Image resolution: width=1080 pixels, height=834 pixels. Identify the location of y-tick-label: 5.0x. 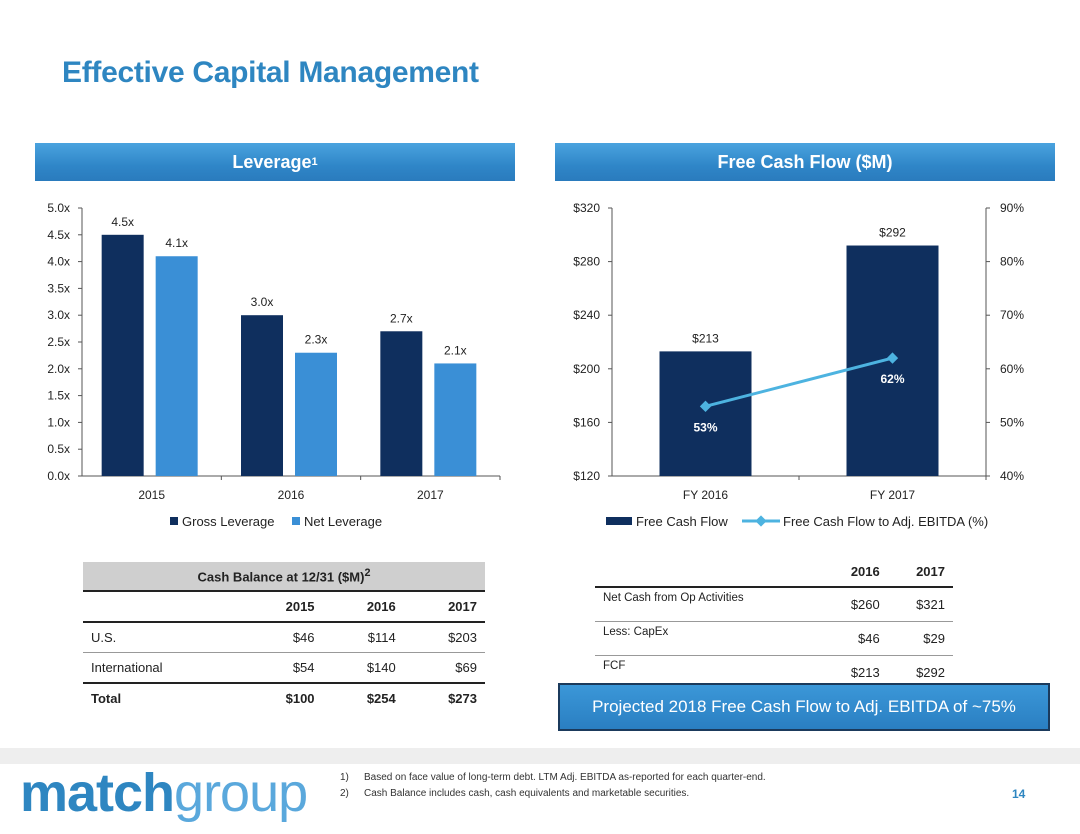
(58, 208).